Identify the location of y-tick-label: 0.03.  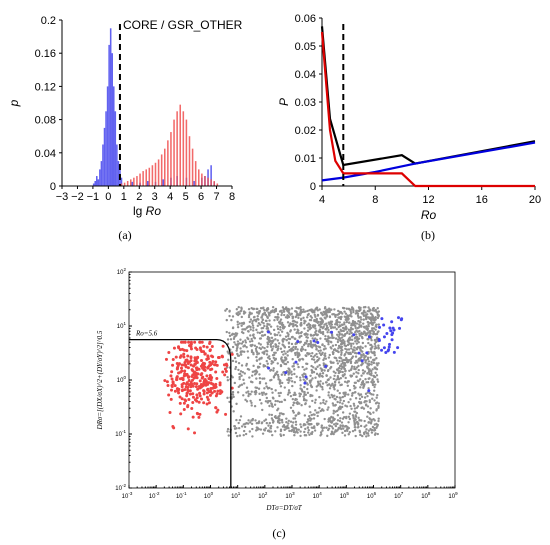
(305, 103).